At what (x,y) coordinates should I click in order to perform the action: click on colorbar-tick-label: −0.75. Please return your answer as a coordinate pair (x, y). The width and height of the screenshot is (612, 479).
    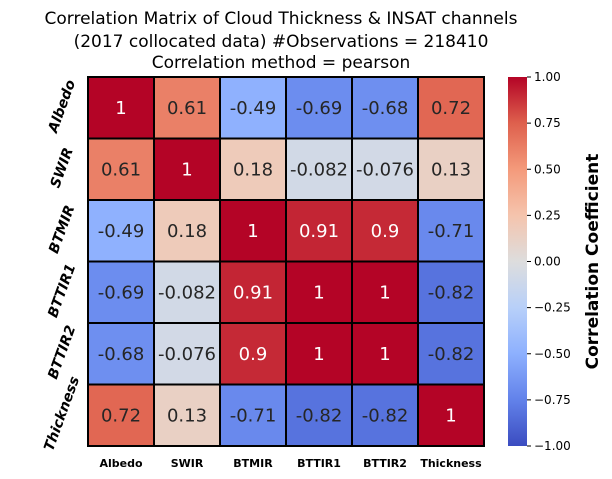
    Looking at the image, I should click on (552, 400).